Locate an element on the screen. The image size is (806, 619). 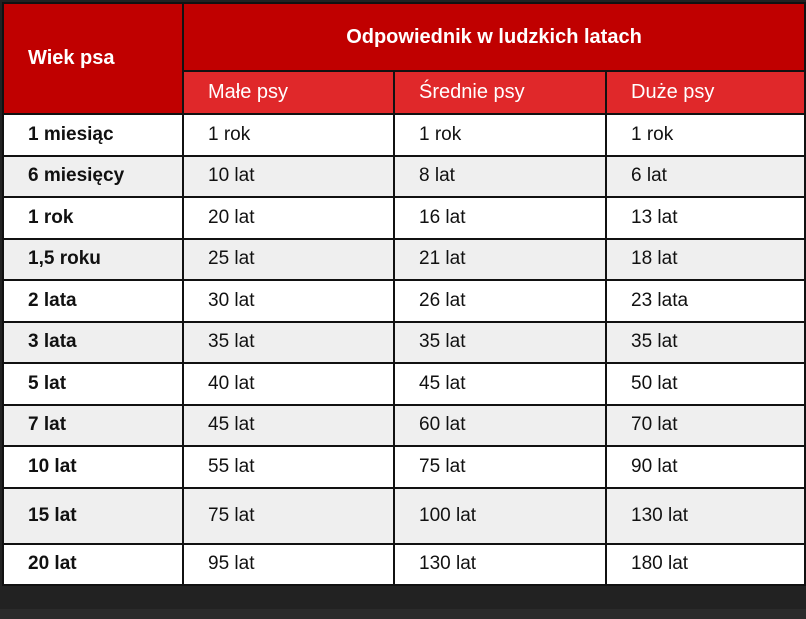
header-large-dogs: Duże psy is located at coordinates (705, 92).